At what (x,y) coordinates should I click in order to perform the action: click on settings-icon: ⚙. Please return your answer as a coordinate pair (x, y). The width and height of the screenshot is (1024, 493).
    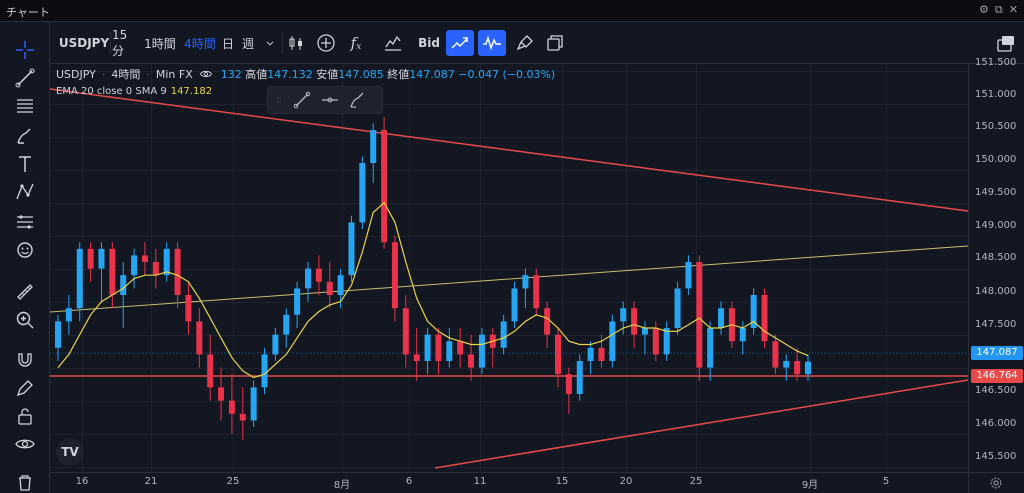
    Looking at the image, I should click on (984, 9).